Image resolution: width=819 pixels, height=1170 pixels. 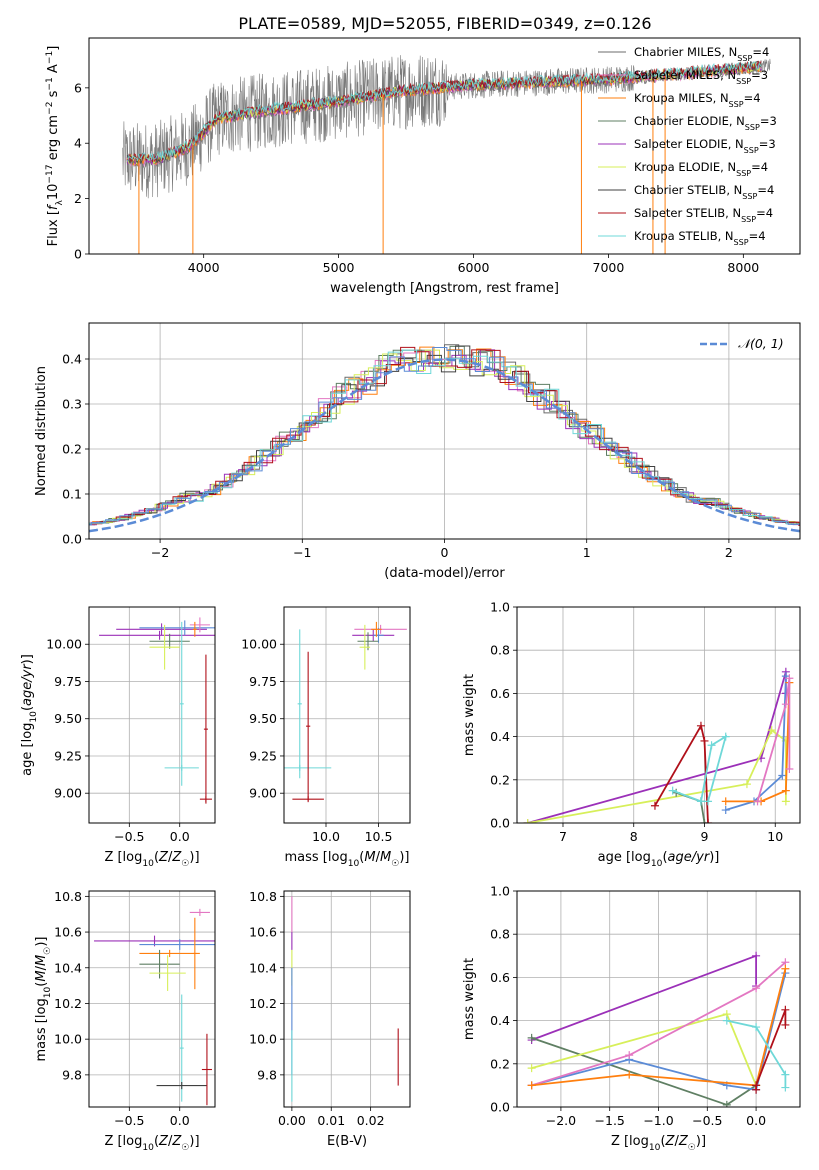 I want to click on y-tick-label: 0.4, so click(x=500, y=736).